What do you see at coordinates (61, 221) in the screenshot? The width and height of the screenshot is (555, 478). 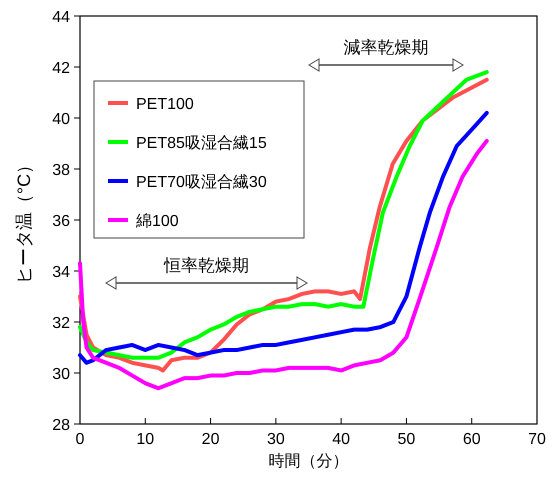 I see `y-tick-label: 36` at bounding box center [61, 221].